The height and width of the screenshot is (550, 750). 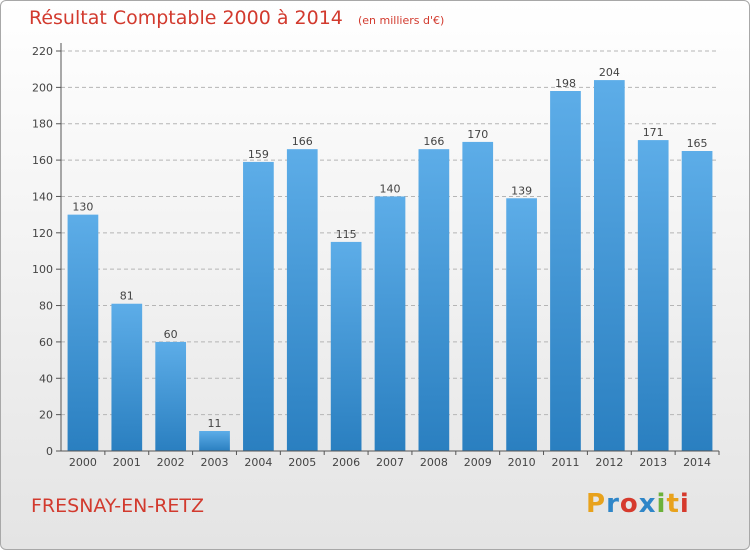 What do you see at coordinates (434, 462) in the screenshot?
I see `x-tick-label: 2008` at bounding box center [434, 462].